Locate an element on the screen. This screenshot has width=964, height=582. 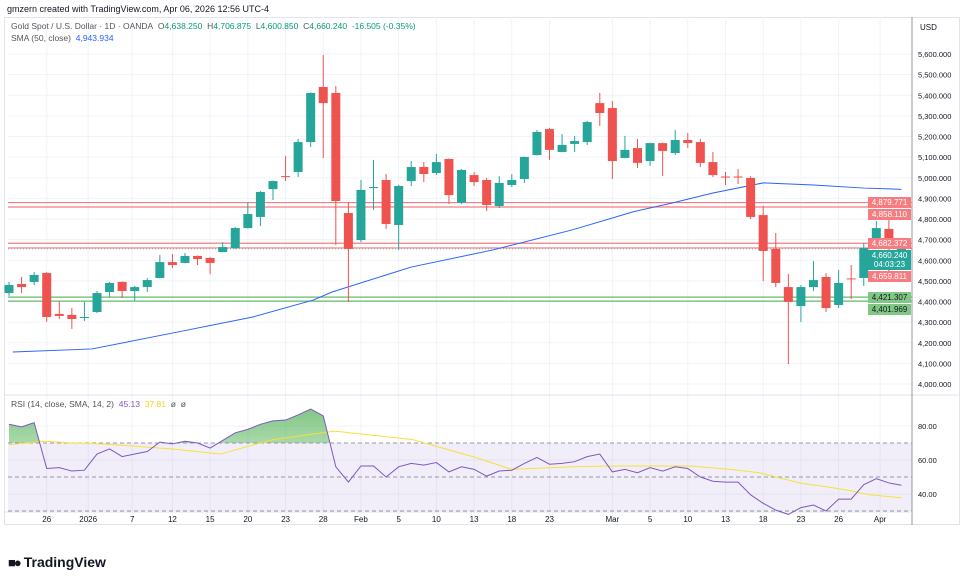
price-tick-label: 5,000.000 is located at coordinates (934, 178).